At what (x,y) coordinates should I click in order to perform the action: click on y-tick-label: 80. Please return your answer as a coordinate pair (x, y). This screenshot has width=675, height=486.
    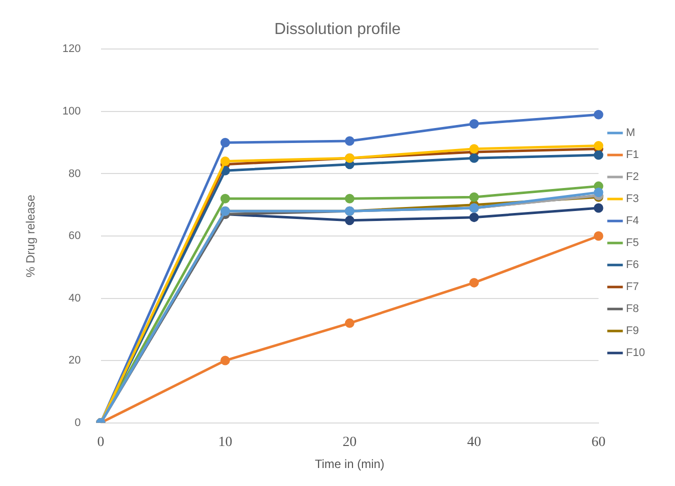
    Looking at the image, I should click on (74, 174).